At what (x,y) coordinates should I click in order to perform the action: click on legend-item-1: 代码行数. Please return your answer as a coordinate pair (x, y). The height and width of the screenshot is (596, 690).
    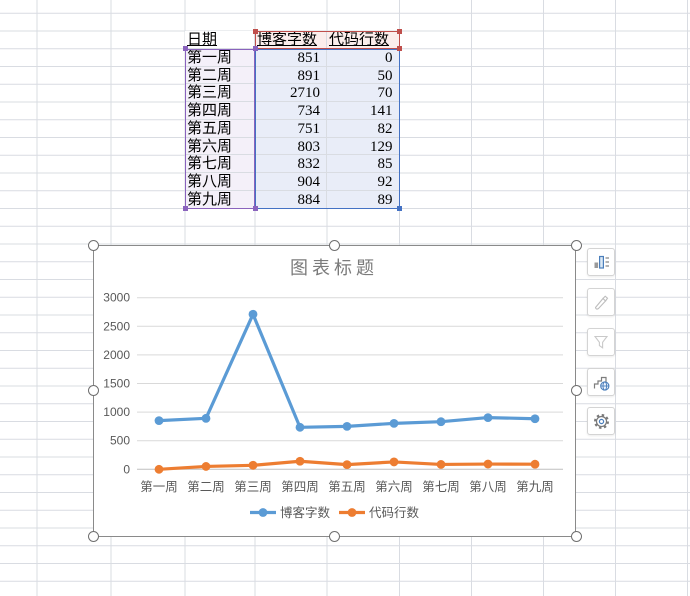
    Looking at the image, I should click on (379, 512).